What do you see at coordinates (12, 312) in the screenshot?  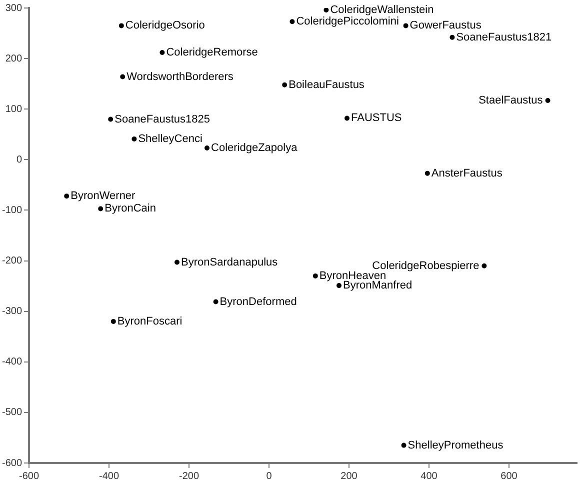 I see `y-tick-label: -300` at bounding box center [12, 312].